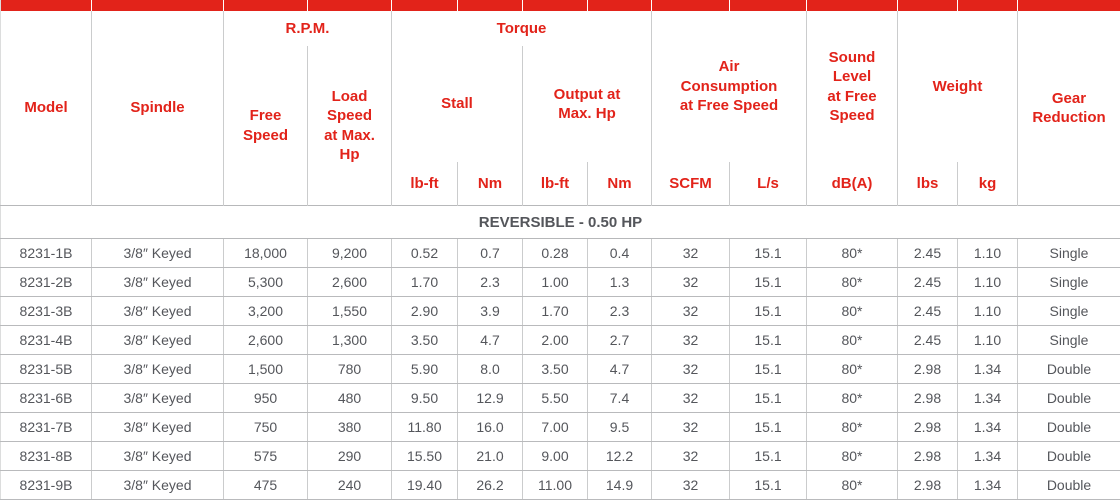 The image size is (1120, 500). I want to click on col-header-air-consumption: Air Consumption at Free Speed, so click(729, 86).